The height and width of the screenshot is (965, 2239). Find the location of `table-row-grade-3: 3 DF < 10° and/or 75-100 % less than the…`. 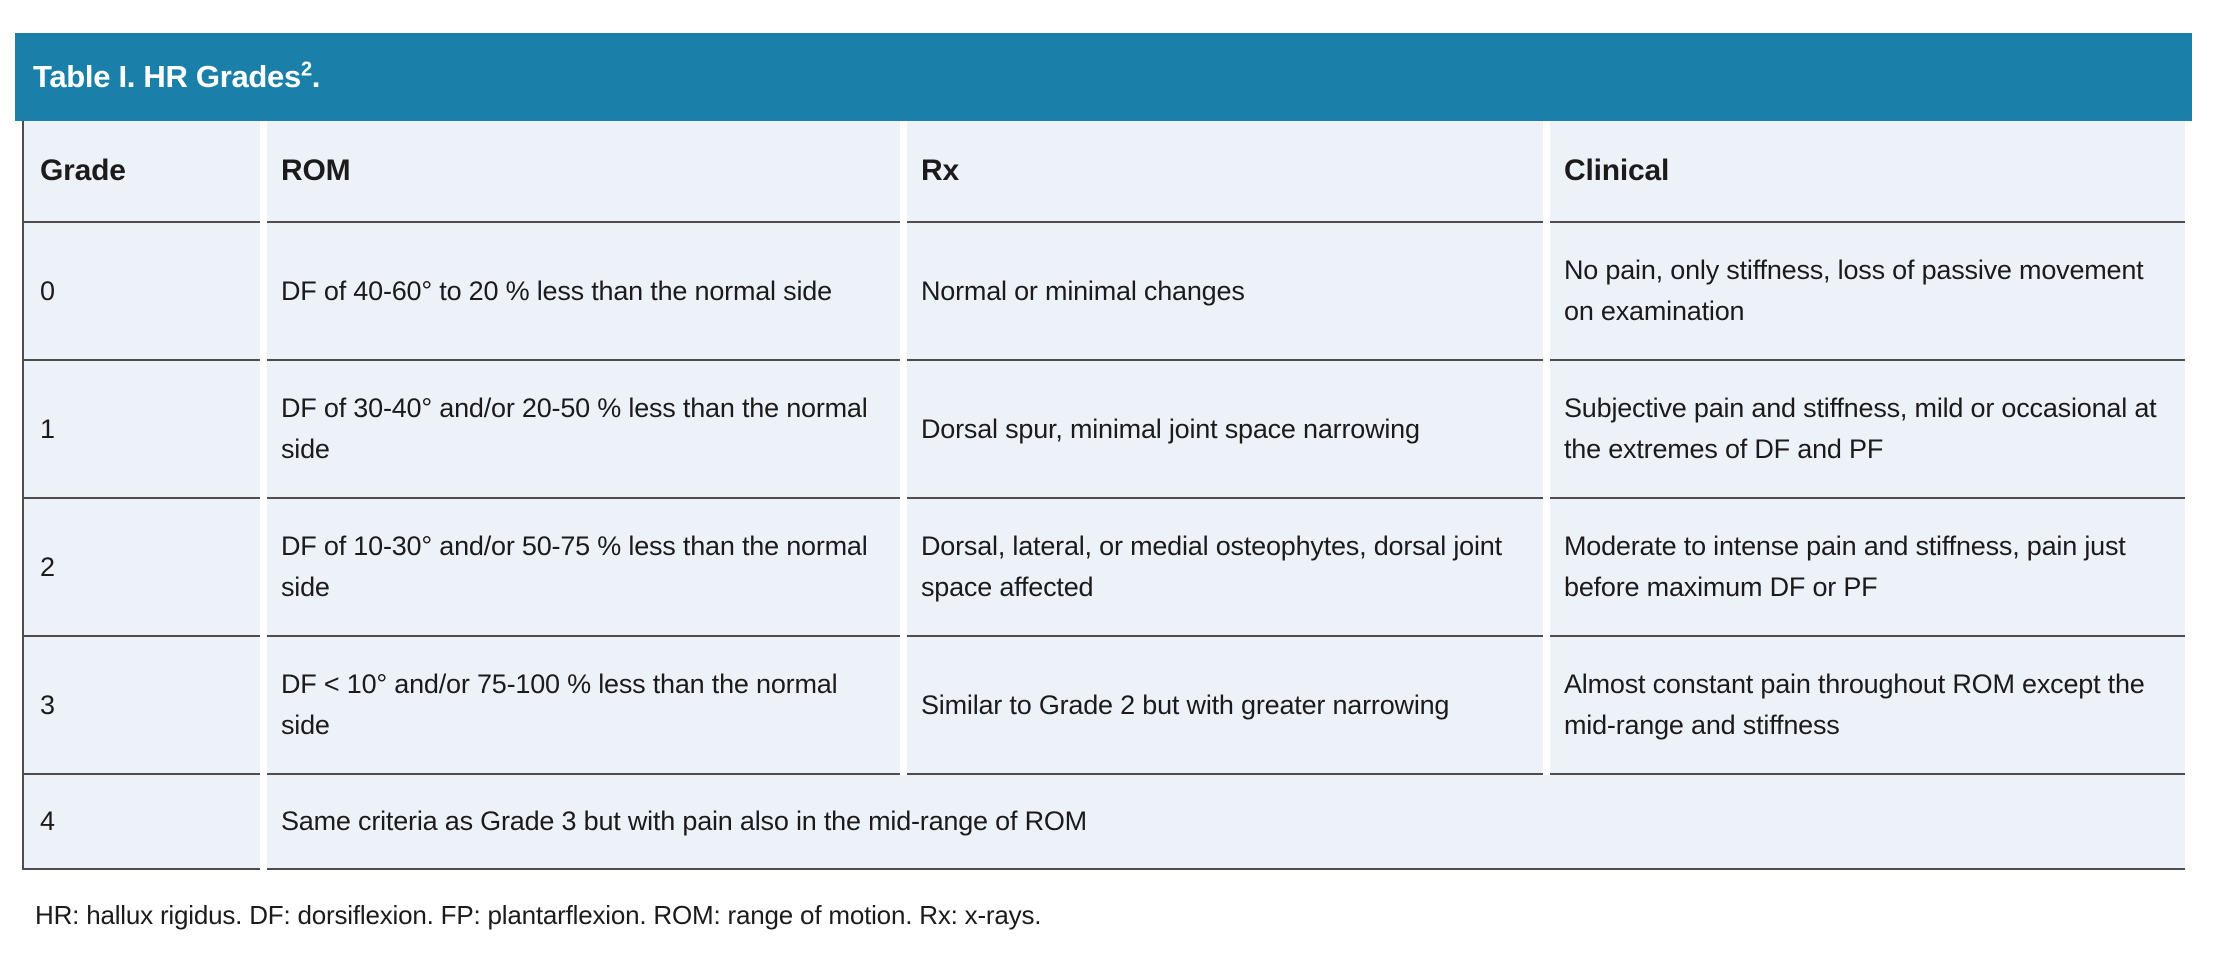

table-row-grade-3: 3 DF < 10° and/or 75-100 % less than the… is located at coordinates (1103, 706).